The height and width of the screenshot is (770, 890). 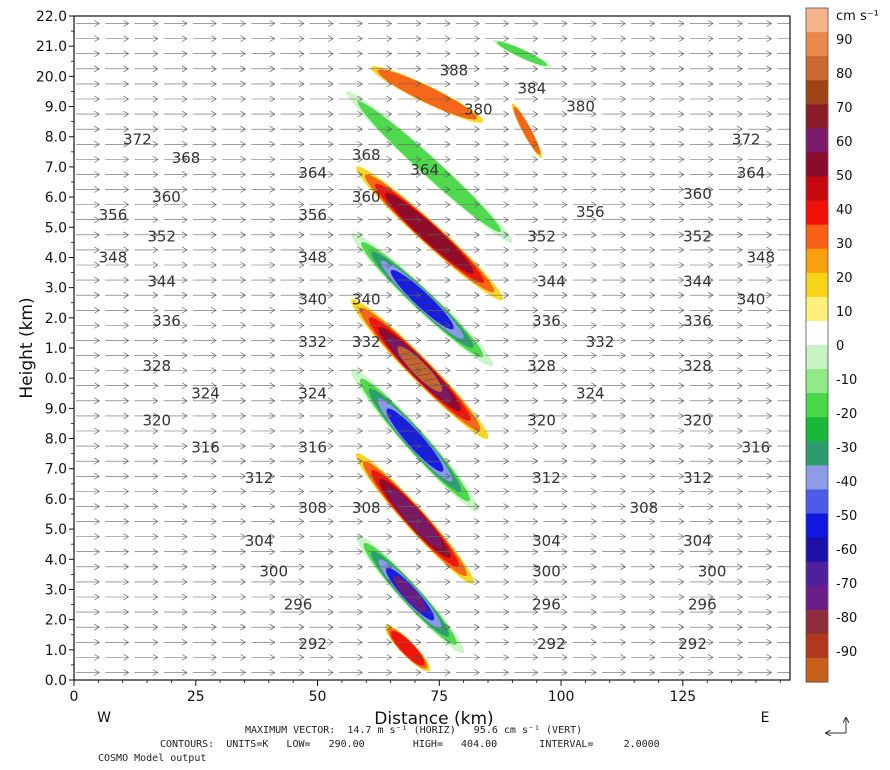 What do you see at coordinates (312, 300) in the screenshot?
I see `isentrope-label: 340` at bounding box center [312, 300].